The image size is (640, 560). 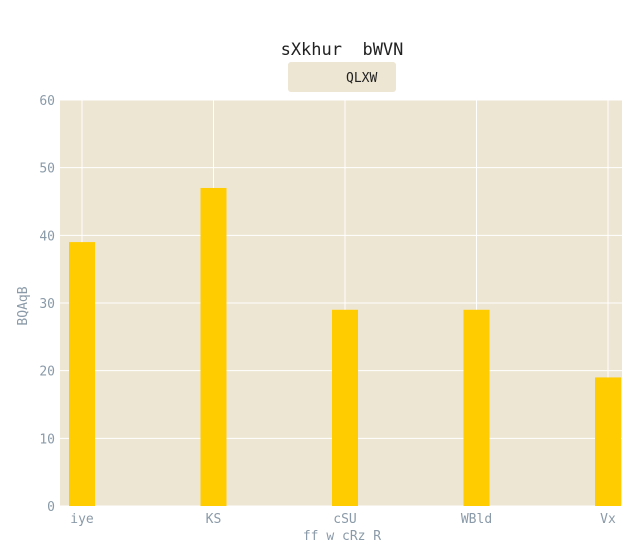 I want to click on bar-WBld, so click(x=476, y=407).